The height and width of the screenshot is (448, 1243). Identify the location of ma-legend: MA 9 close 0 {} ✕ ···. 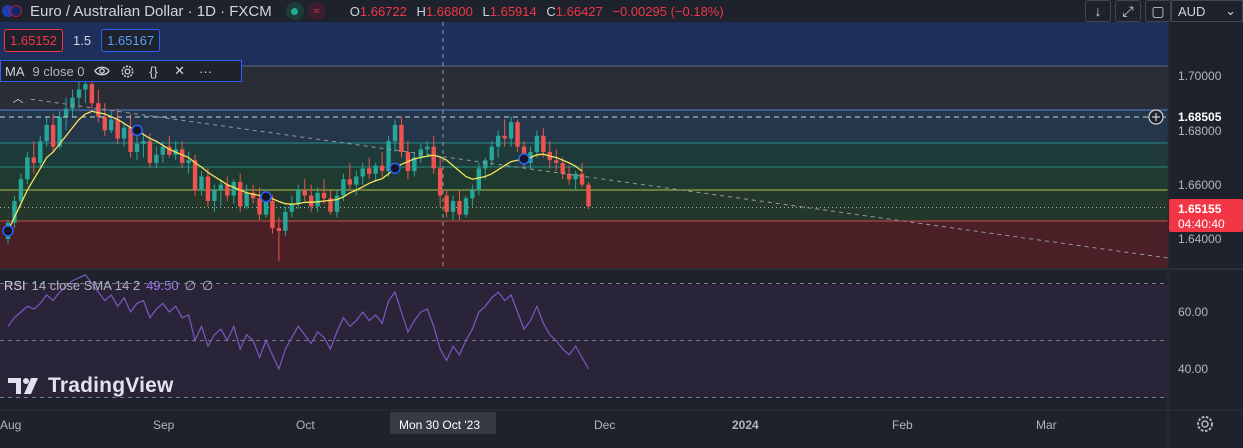
(121, 71).